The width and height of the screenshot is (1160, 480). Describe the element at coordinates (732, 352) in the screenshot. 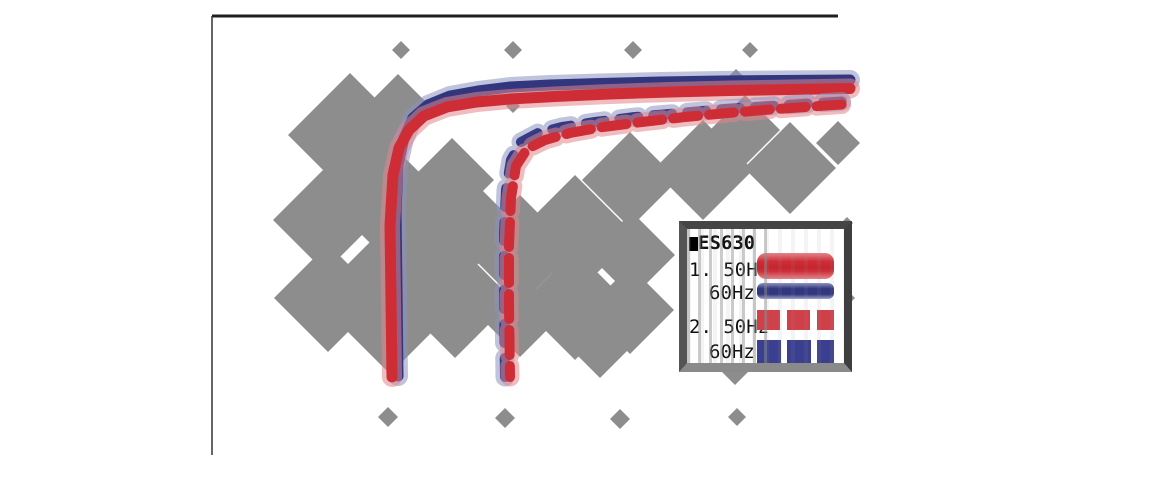

I see `legend-item-2-60hz-label: 60Hz` at that location.